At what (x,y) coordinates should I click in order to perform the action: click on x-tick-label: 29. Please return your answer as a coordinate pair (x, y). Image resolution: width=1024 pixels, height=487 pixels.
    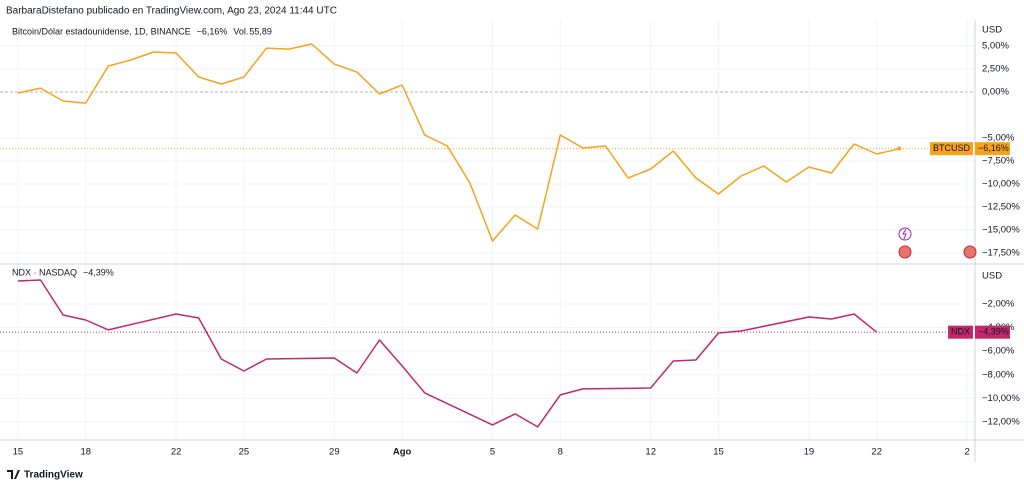
    Looking at the image, I should click on (334, 452).